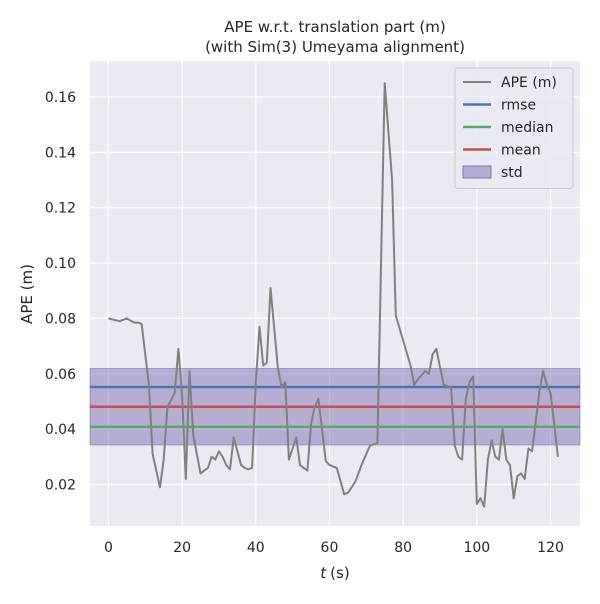 The image size is (600, 604). What do you see at coordinates (60, 485) in the screenshot?
I see `y-tick-label: 0.02` at bounding box center [60, 485].